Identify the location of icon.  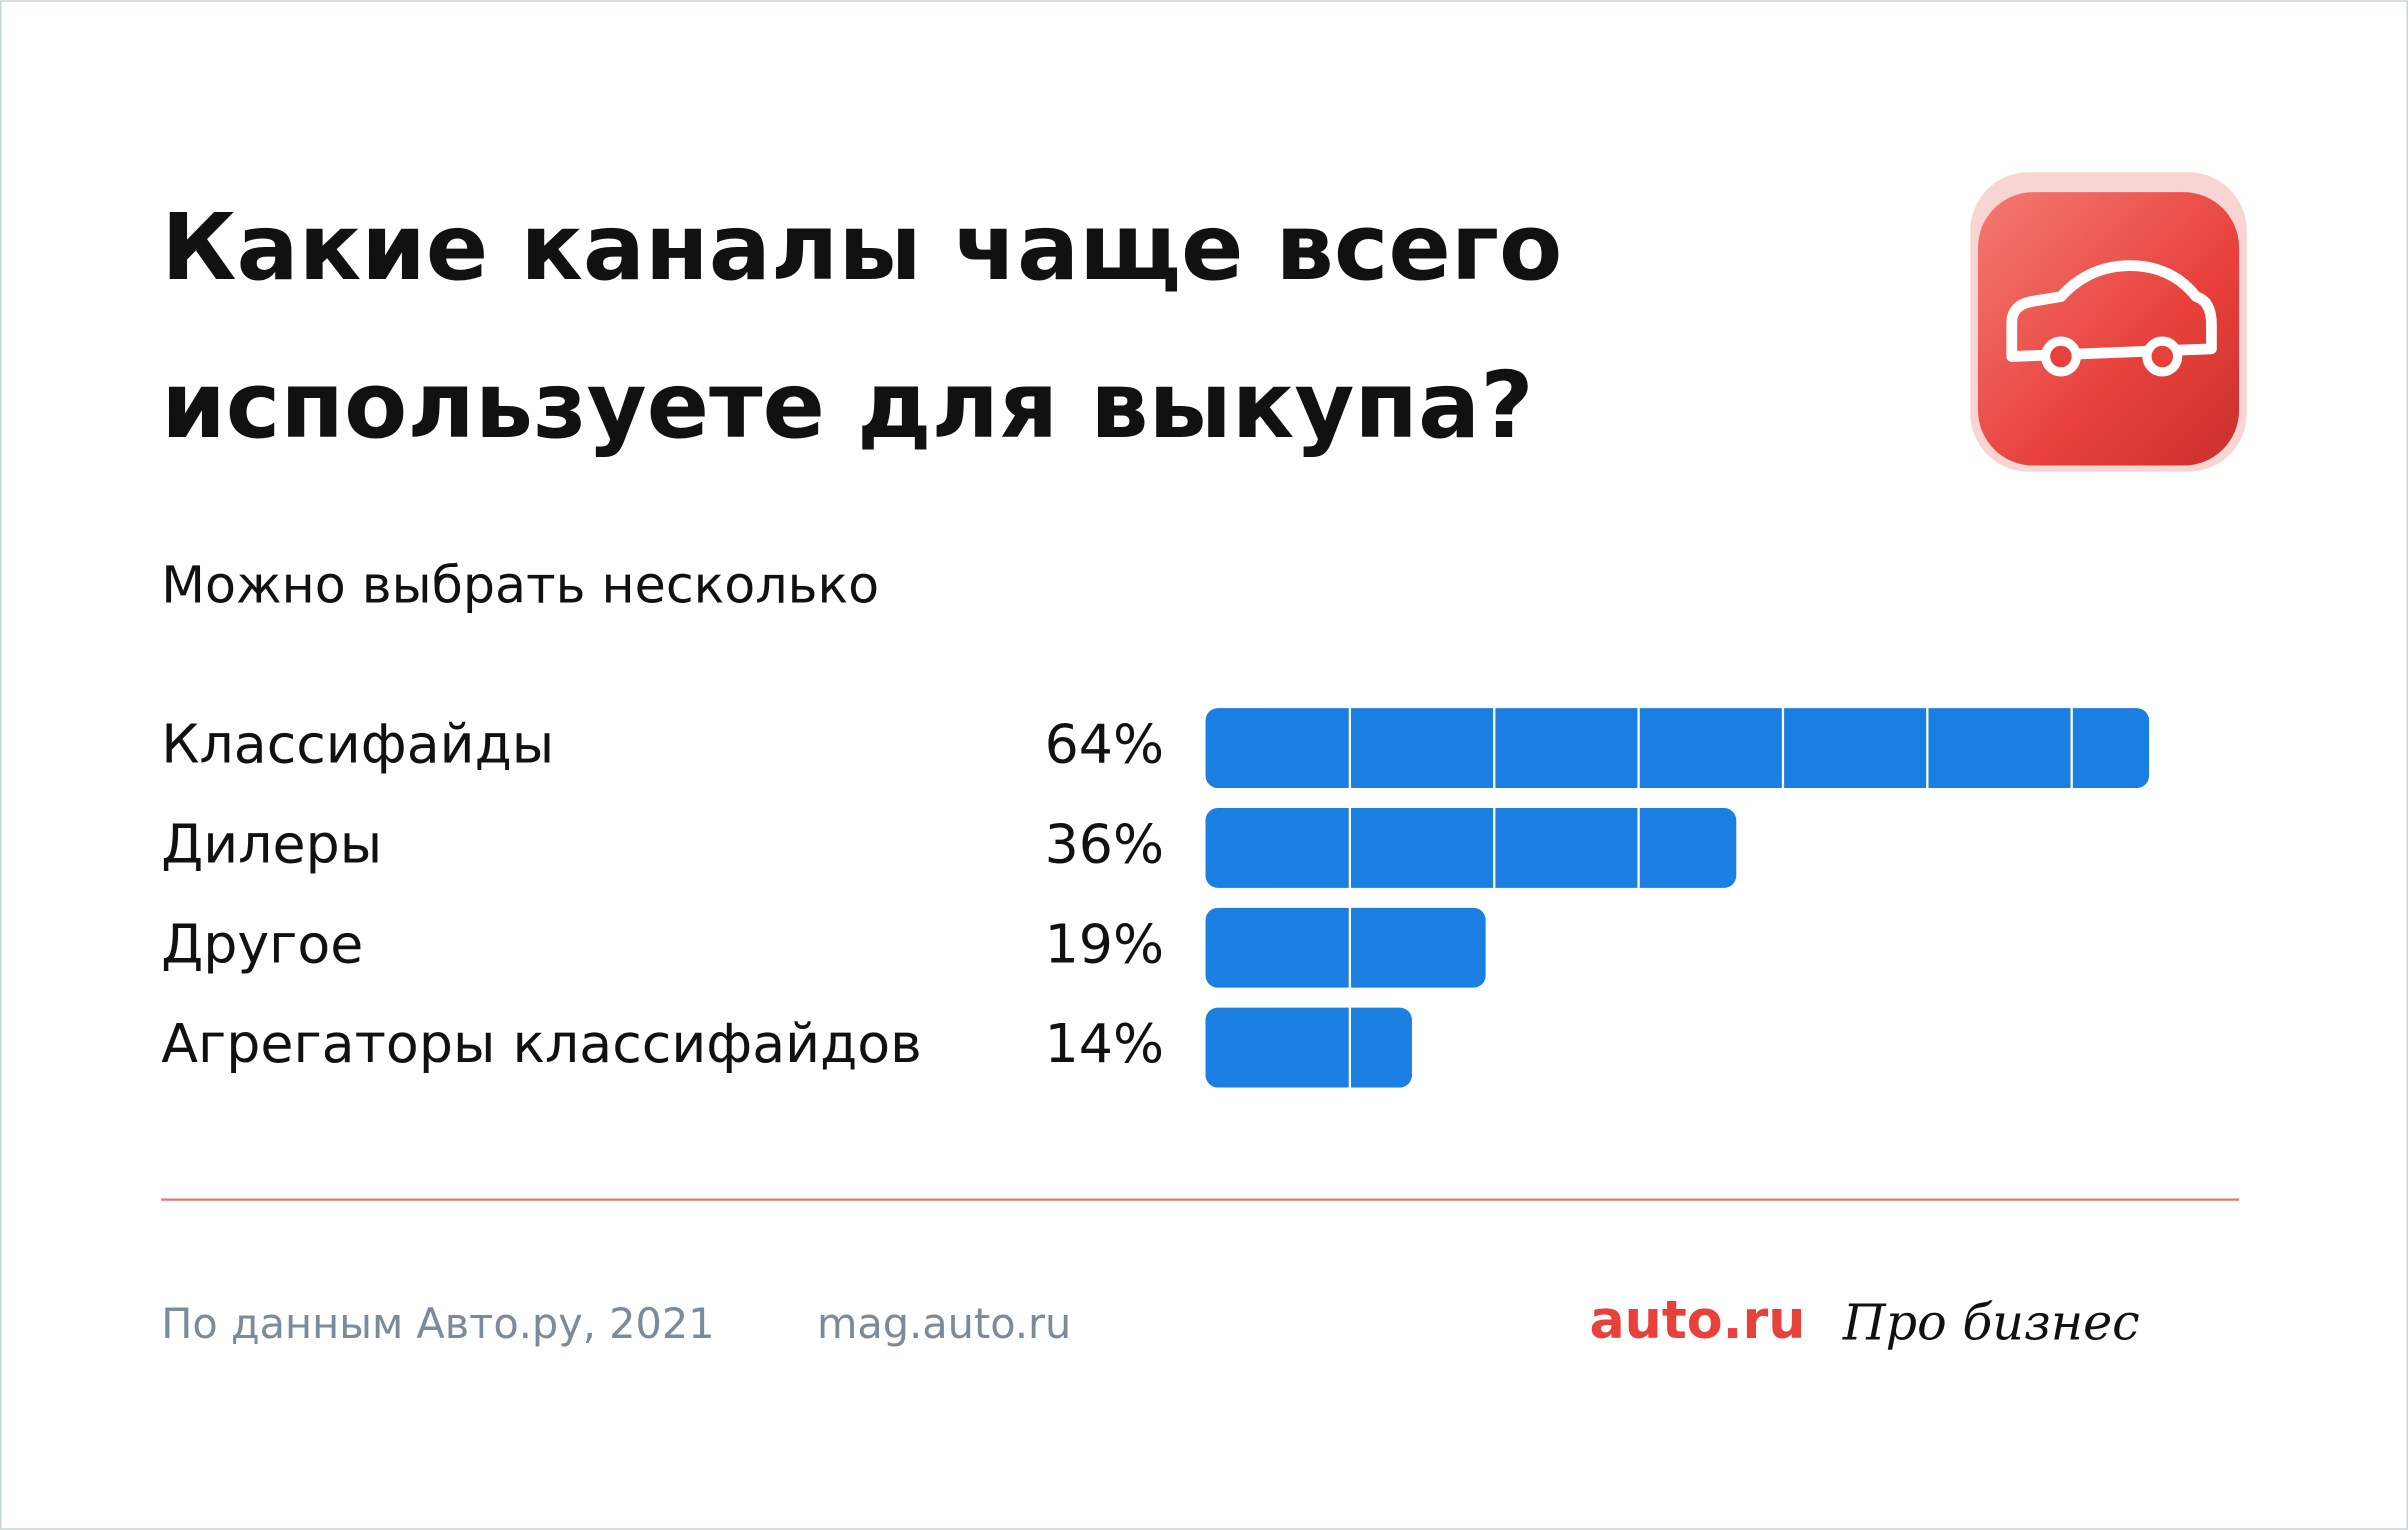
(2108, 322).